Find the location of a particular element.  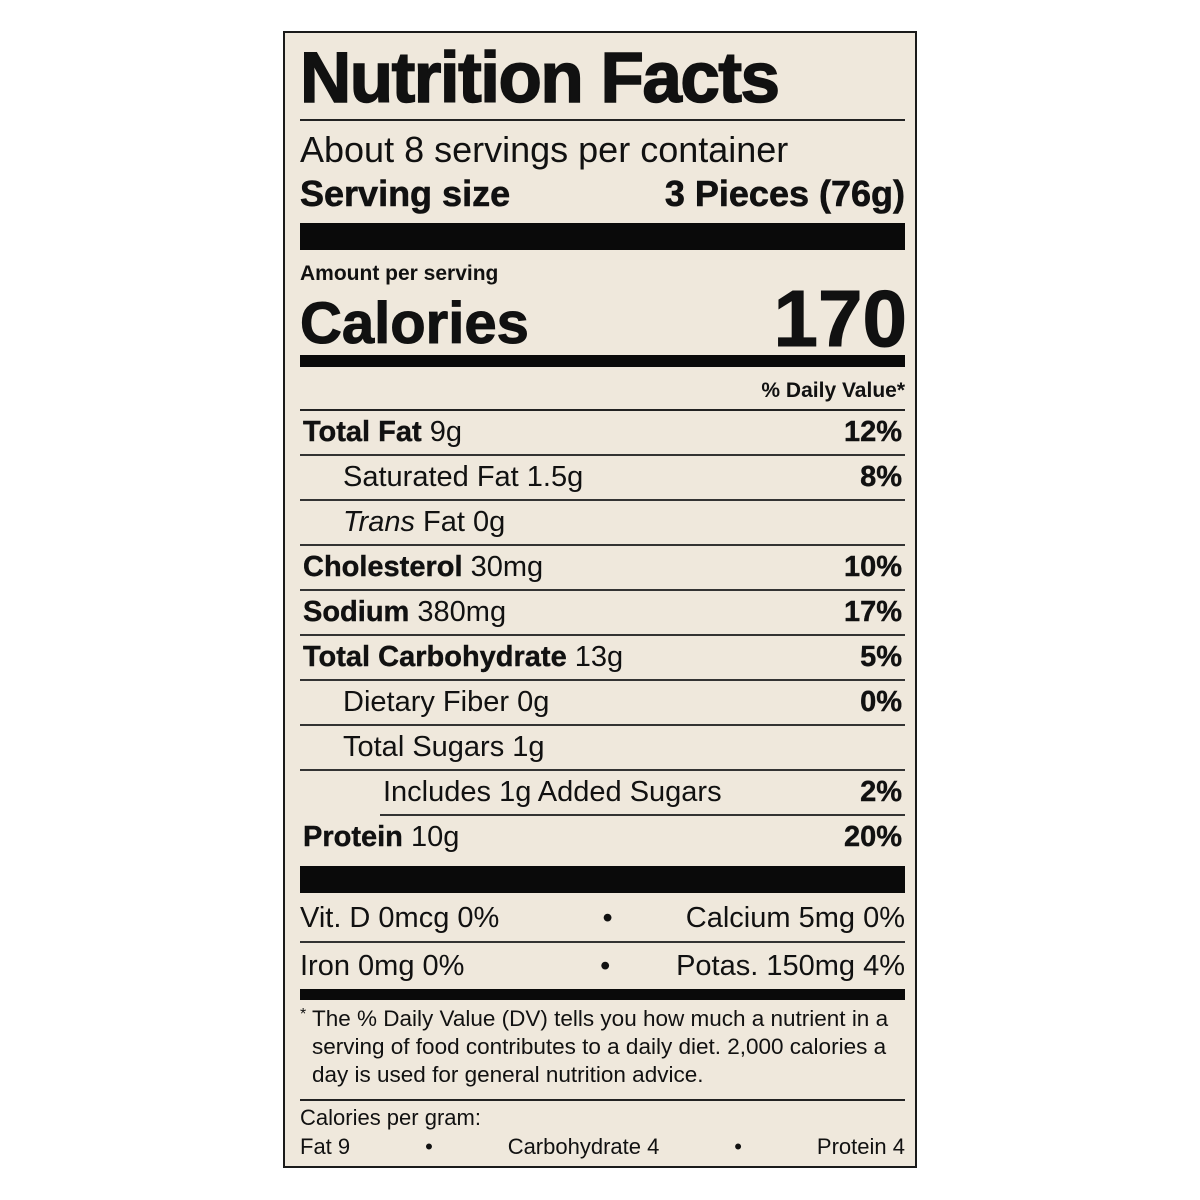

nutrient-name: Total Fat 9g is located at coordinates (382, 432).